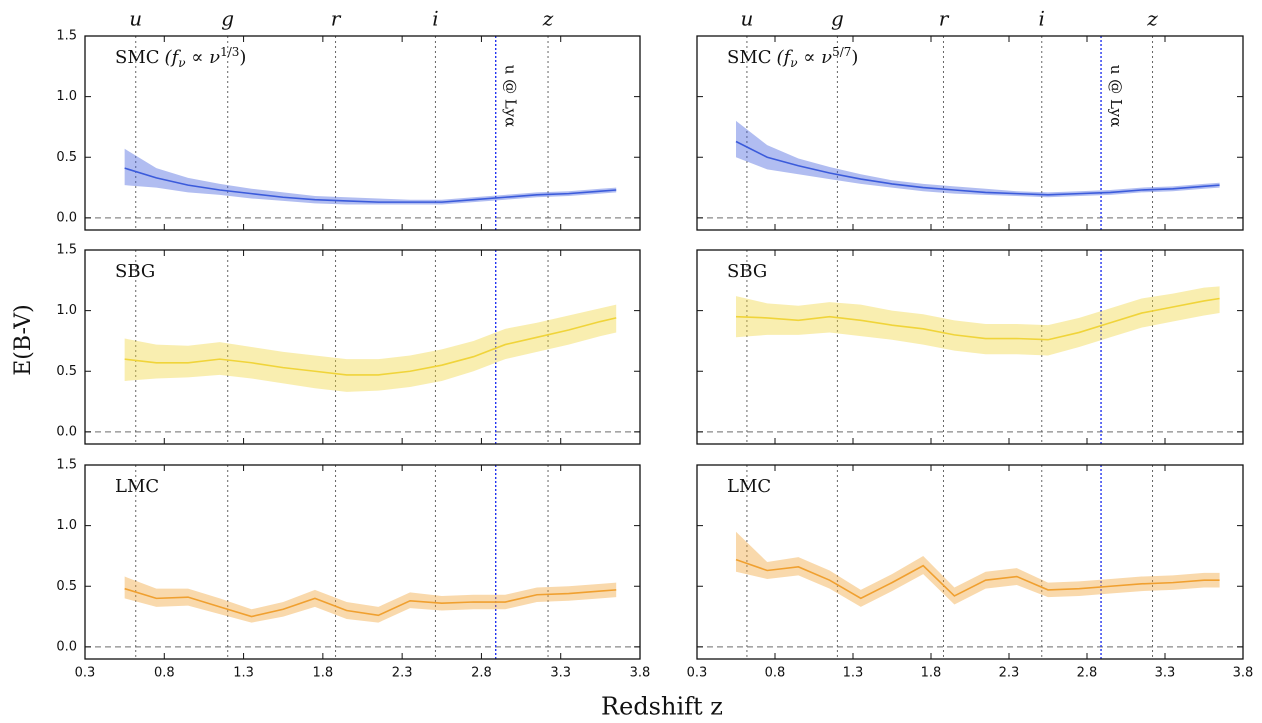 The height and width of the screenshot is (723, 1262). I want to click on panel: u g r i z u @ Lyα SMC (fν ∝ ν5/7), so click(970, 119).